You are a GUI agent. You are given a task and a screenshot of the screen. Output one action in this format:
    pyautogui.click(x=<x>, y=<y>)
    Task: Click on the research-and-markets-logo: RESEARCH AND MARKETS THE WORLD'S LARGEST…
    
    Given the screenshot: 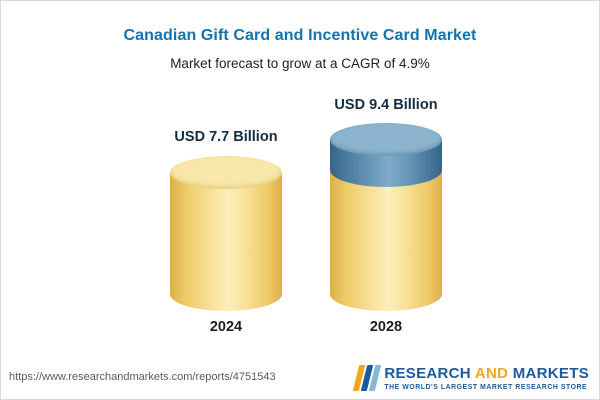 What is the action you would take?
    pyautogui.click(x=471, y=378)
    